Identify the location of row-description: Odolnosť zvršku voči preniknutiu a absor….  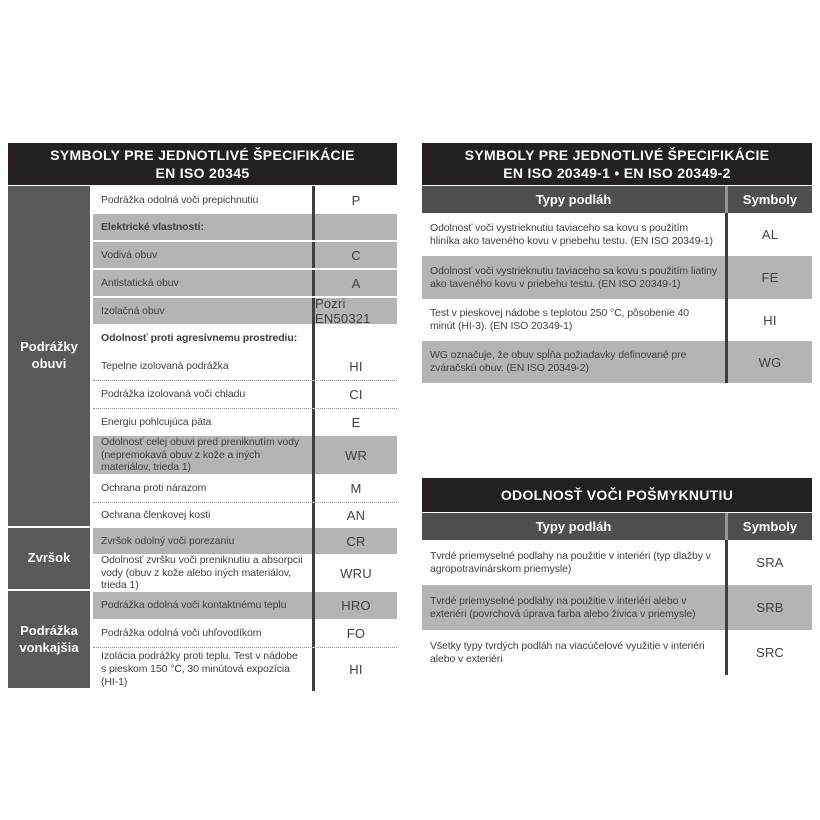
(202, 572).